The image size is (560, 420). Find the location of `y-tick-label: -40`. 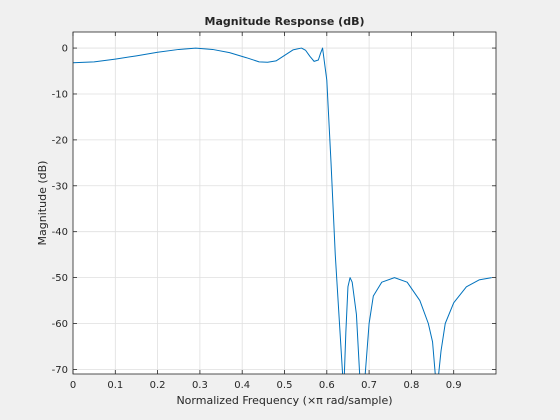

y-tick-label: -40 is located at coordinates (60, 232).